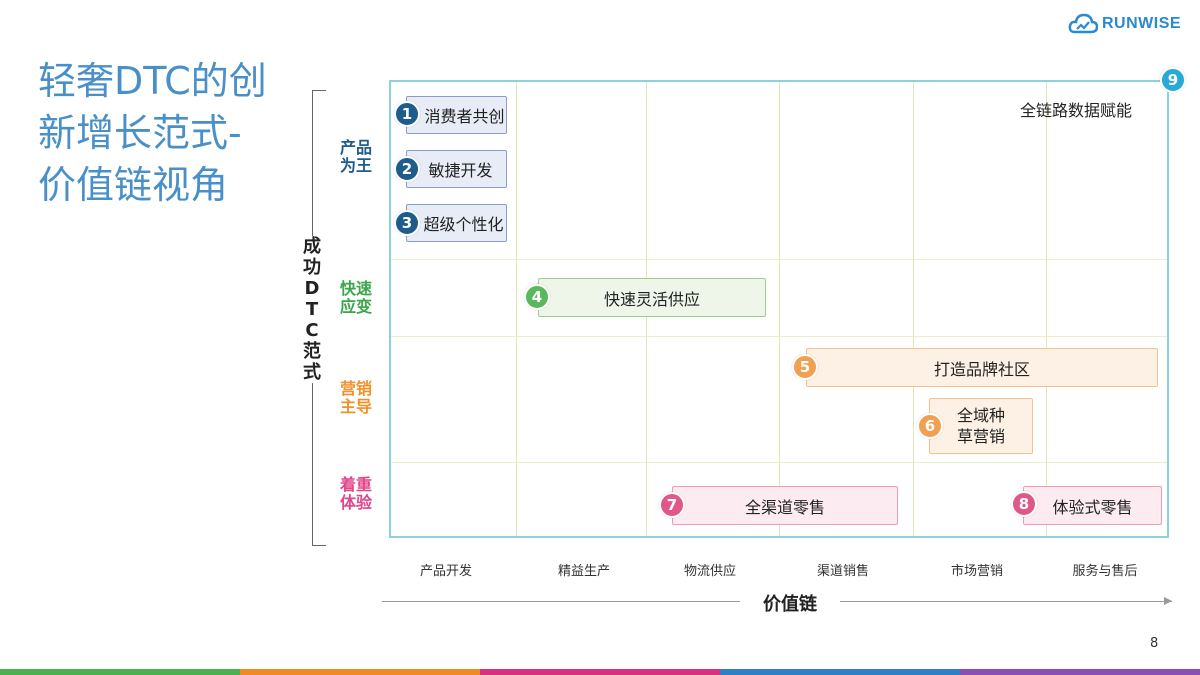 Image resolution: width=1200 pixels, height=675 pixels. I want to click on x-tick: 渠道销售, so click(842, 571).